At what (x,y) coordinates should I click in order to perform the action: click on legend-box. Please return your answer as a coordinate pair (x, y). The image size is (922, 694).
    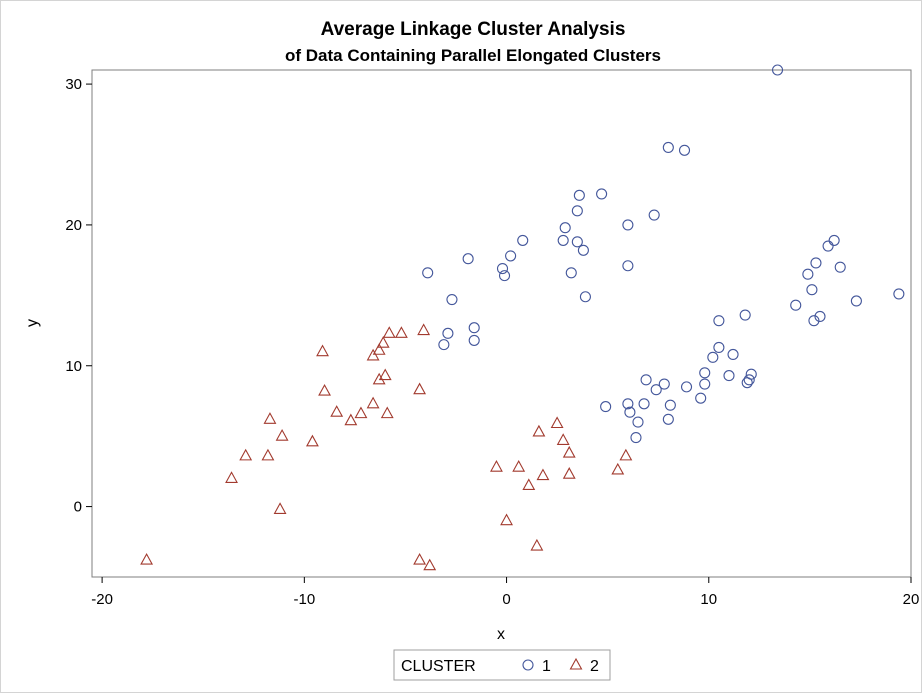
    Looking at the image, I should click on (502, 665).